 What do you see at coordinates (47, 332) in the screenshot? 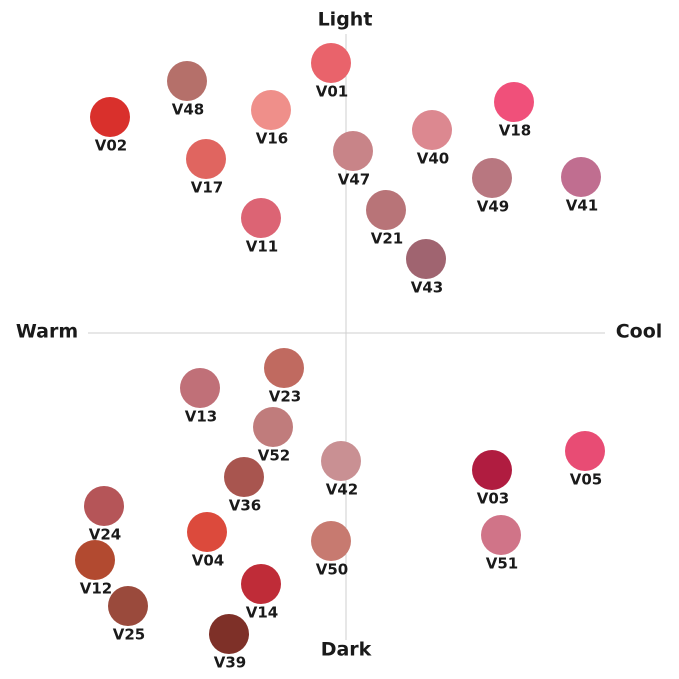
I see `axis-label-left: Warm` at bounding box center [47, 332].